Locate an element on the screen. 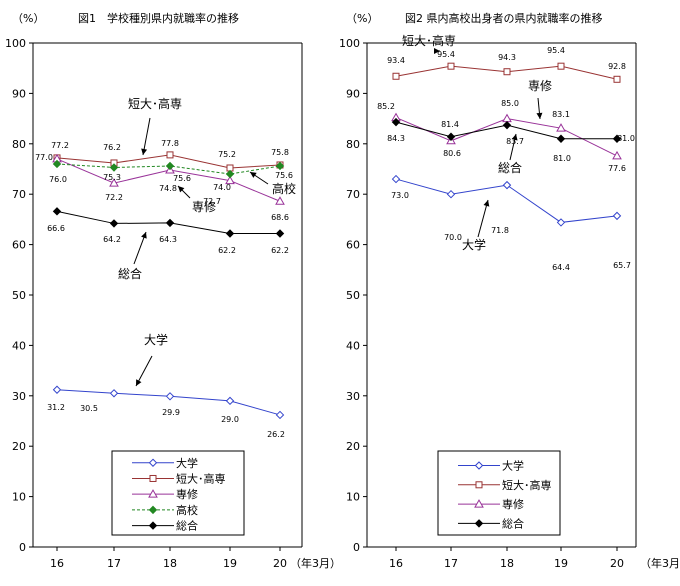 This screenshot has height=586, width=680. data-label: 75.8 is located at coordinates (280, 152).